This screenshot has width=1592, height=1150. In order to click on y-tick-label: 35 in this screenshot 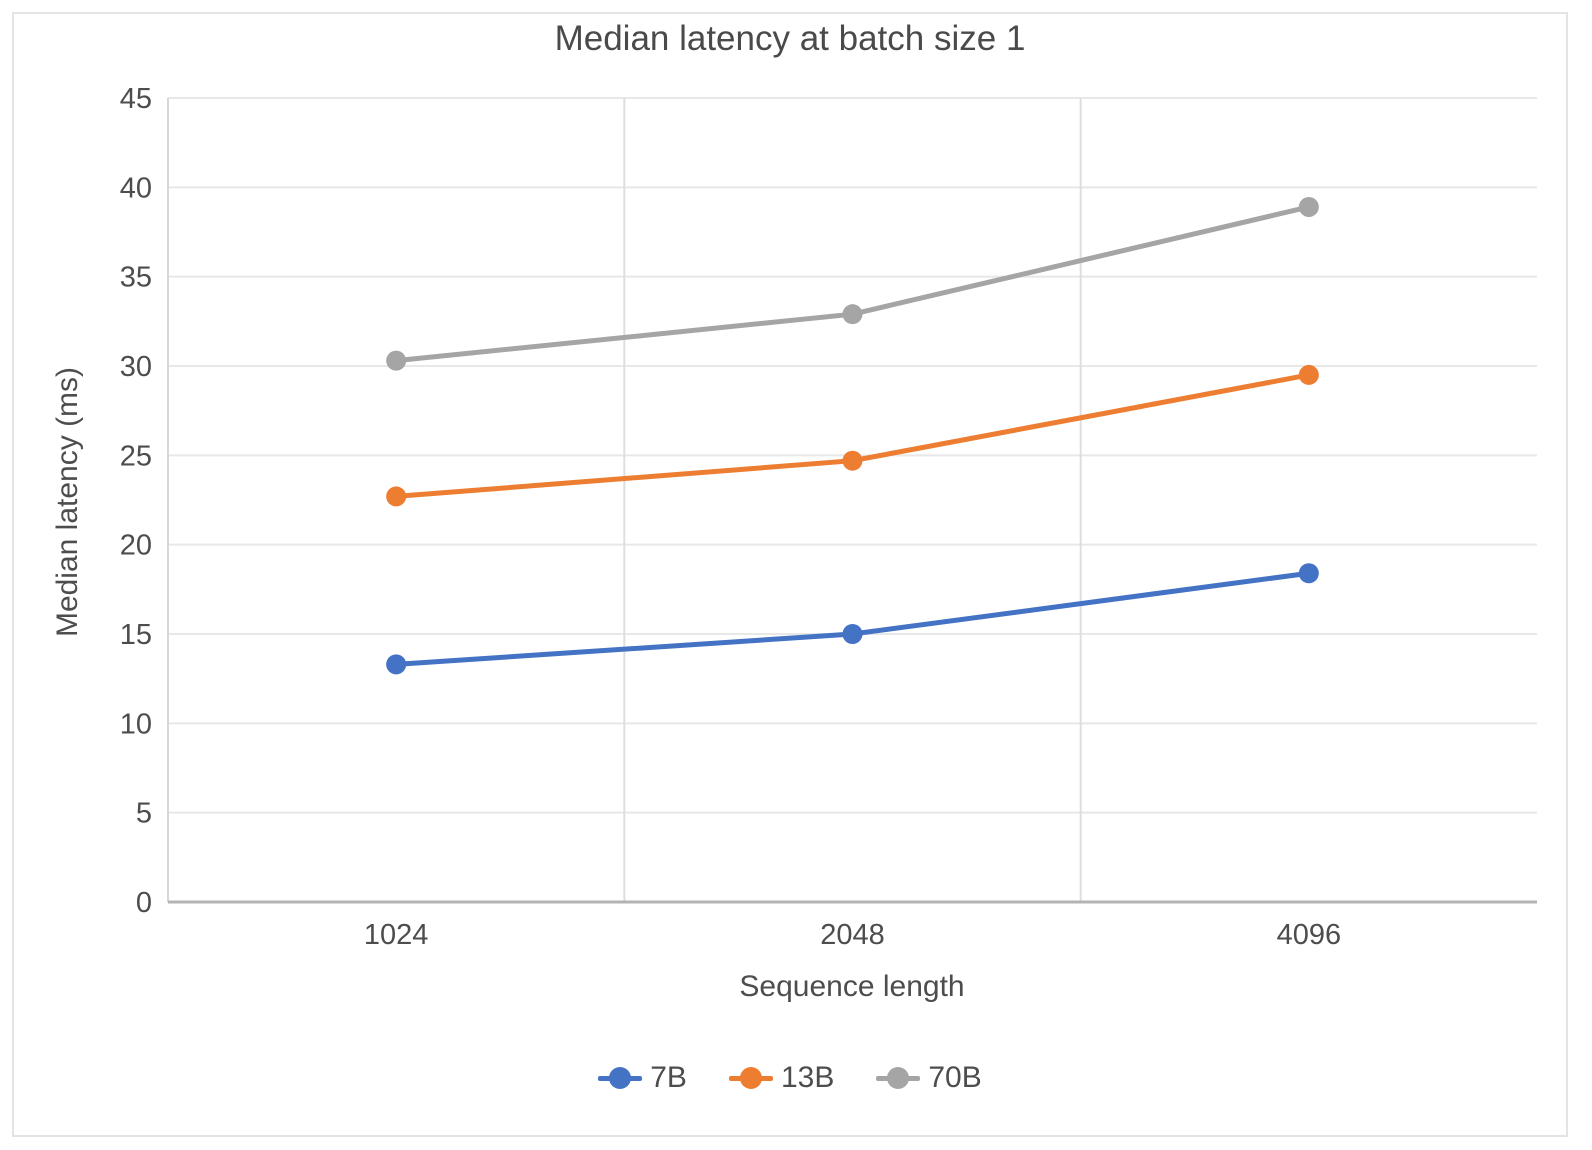, I will do `click(136, 278)`.